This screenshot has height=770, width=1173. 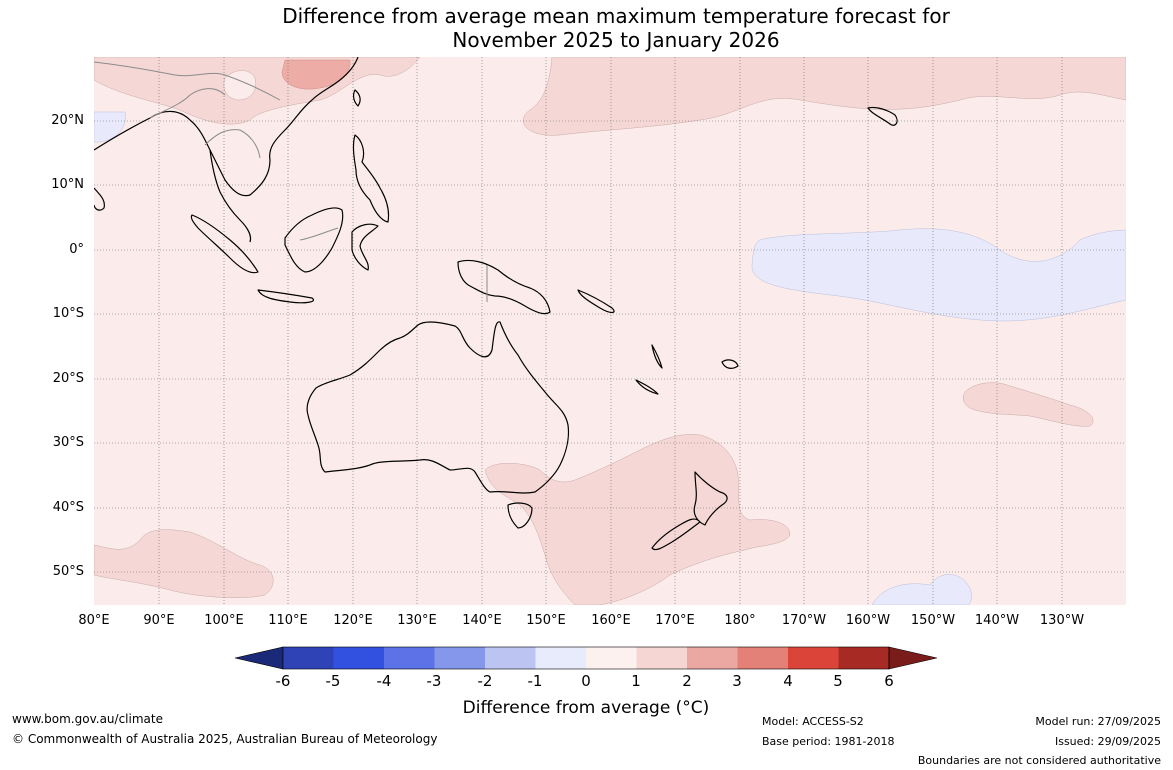 What do you see at coordinates (647, 387) in the screenshot?
I see `coast-new-caledonia` at bounding box center [647, 387].